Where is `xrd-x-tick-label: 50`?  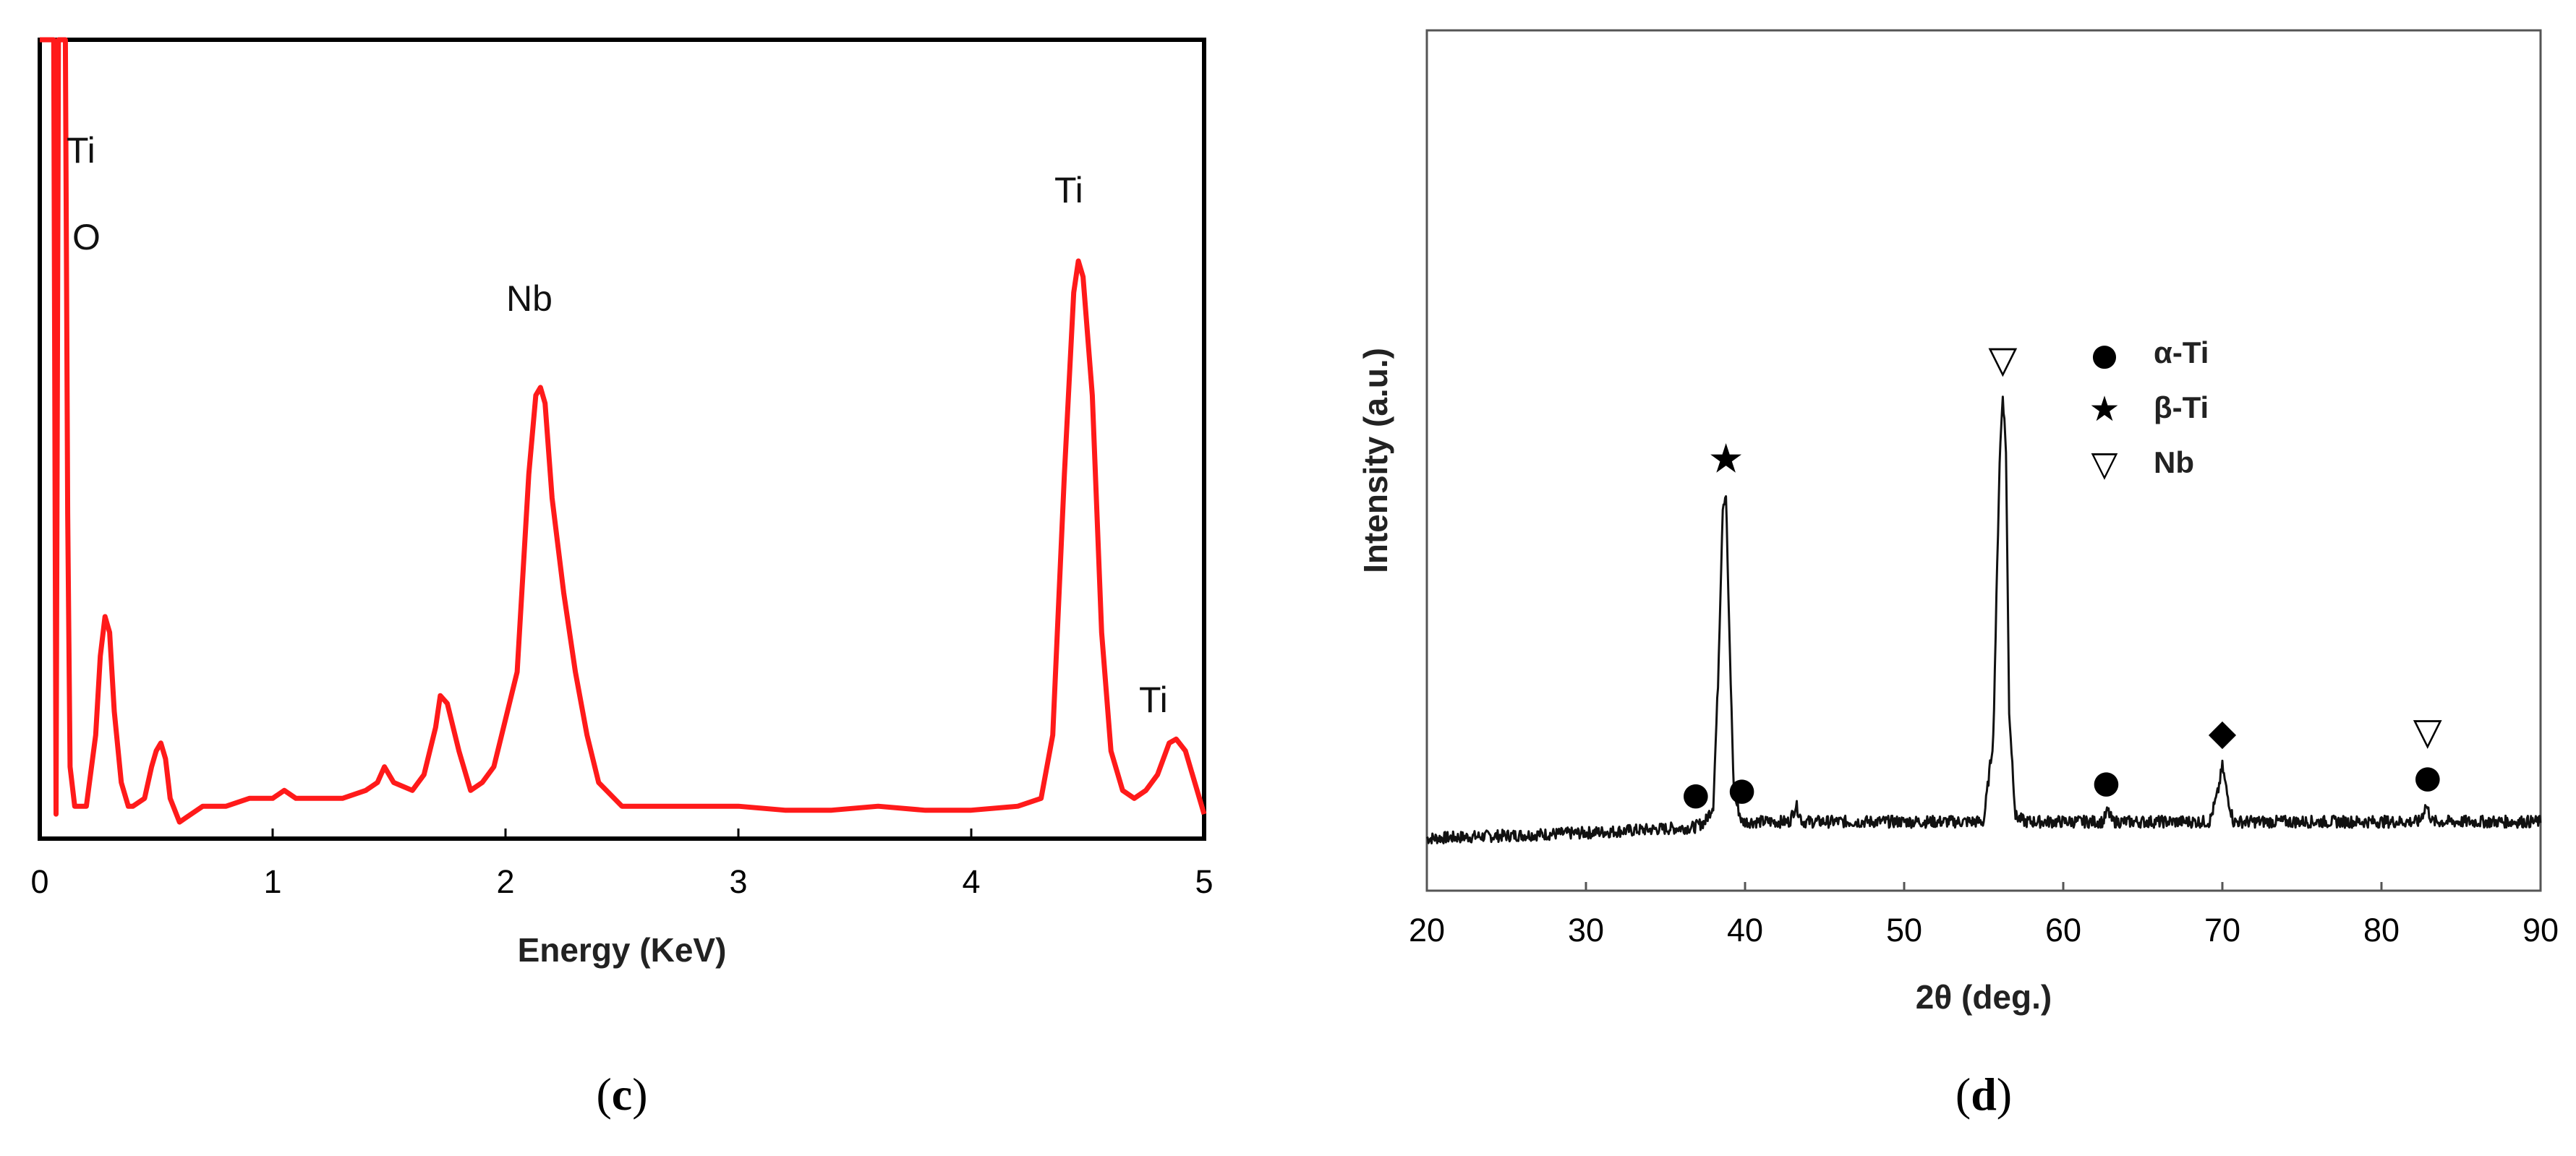
xrd-x-tick-label: 50 is located at coordinates (1904, 930).